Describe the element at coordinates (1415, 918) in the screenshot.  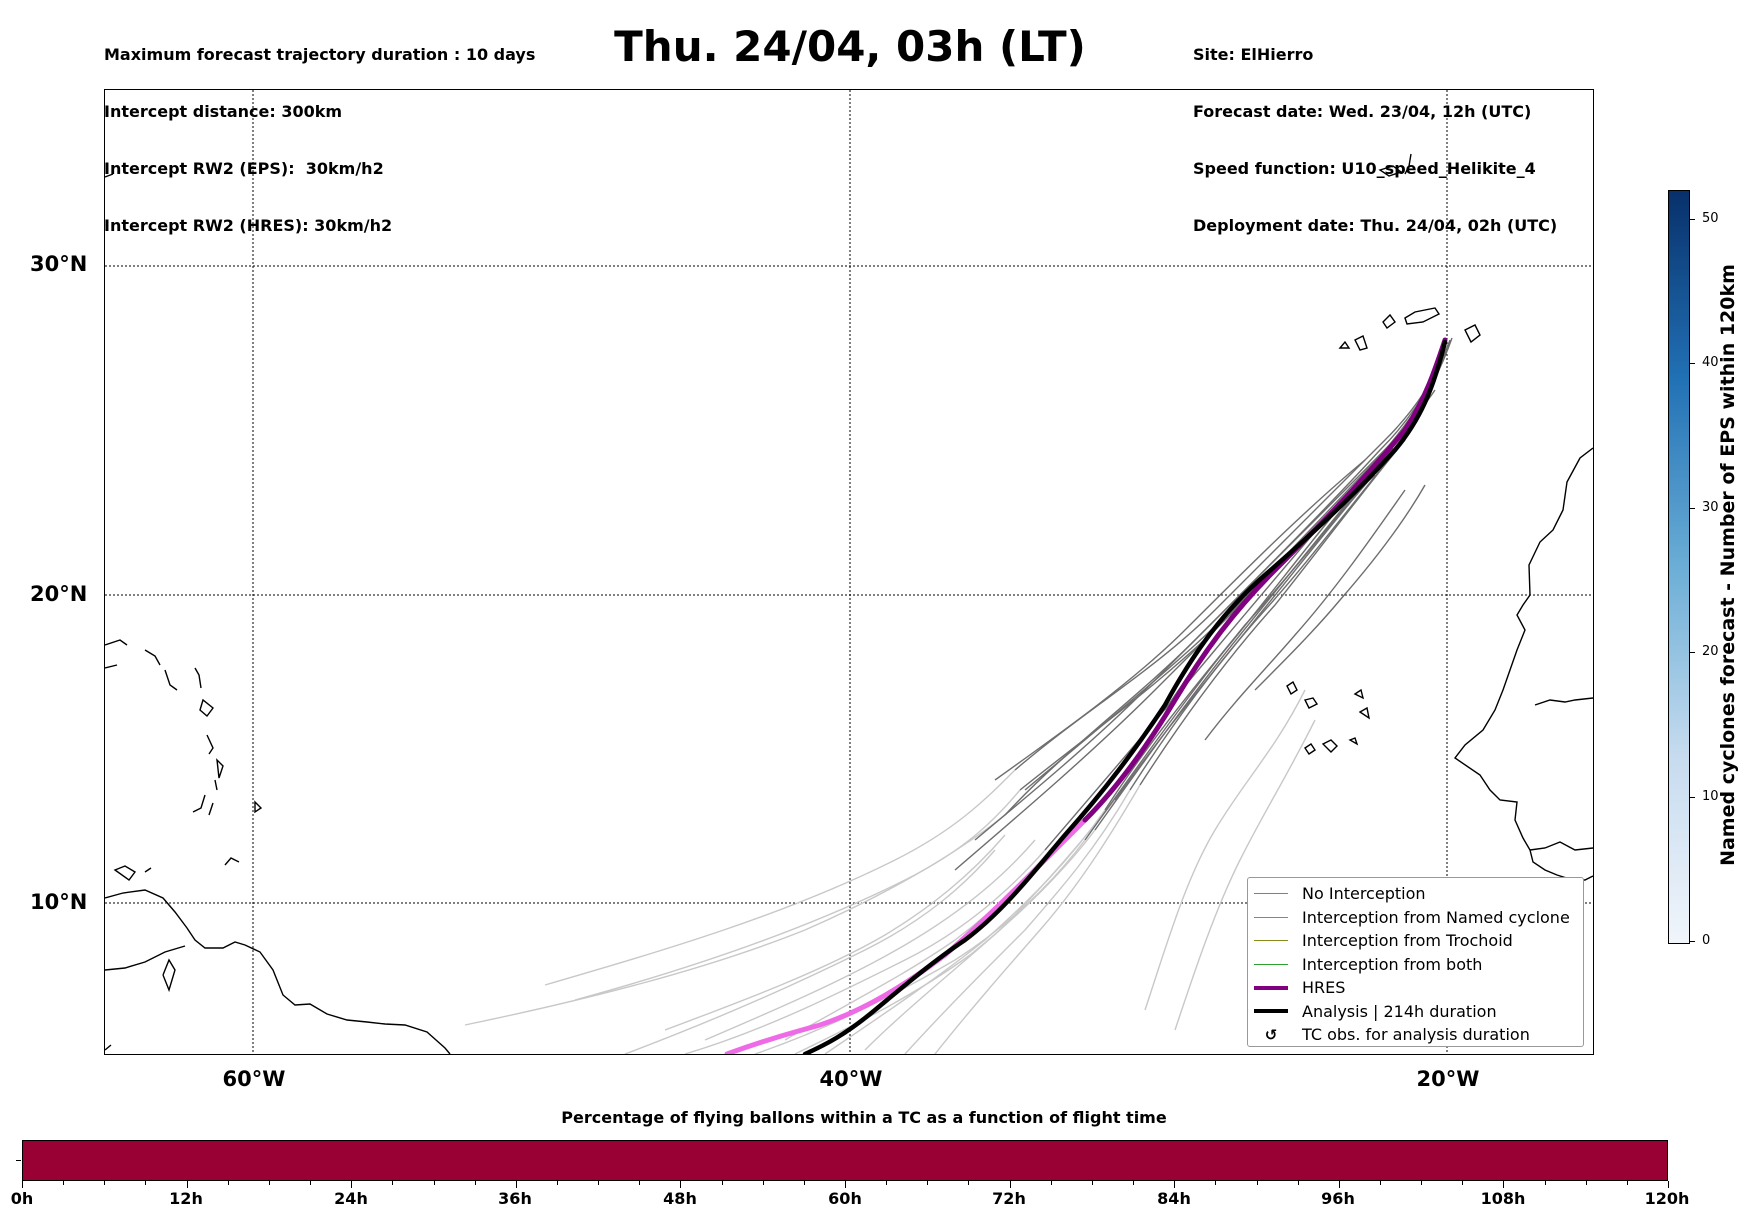
I see `legend-item: Interception from Named cyclone` at that location.